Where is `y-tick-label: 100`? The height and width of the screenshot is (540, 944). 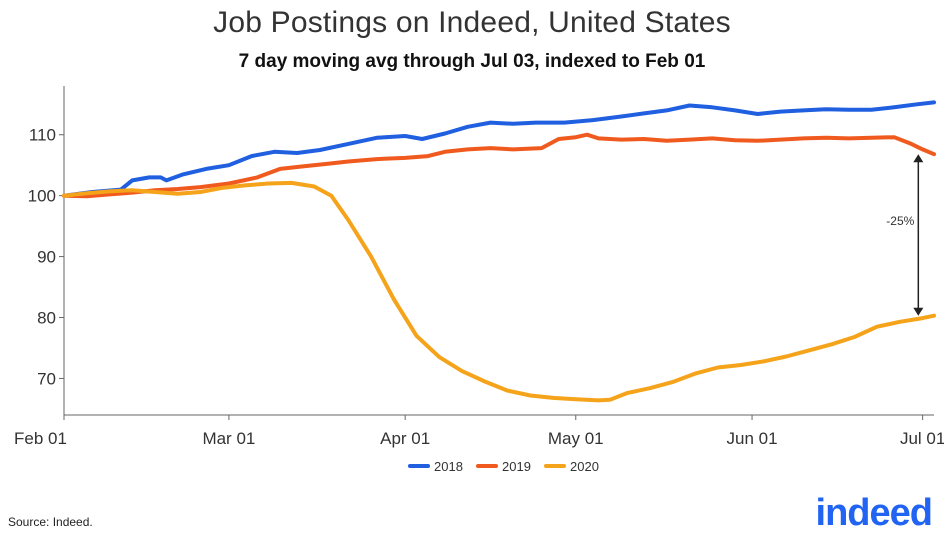 y-tick-label: 100 is located at coordinates (42, 196).